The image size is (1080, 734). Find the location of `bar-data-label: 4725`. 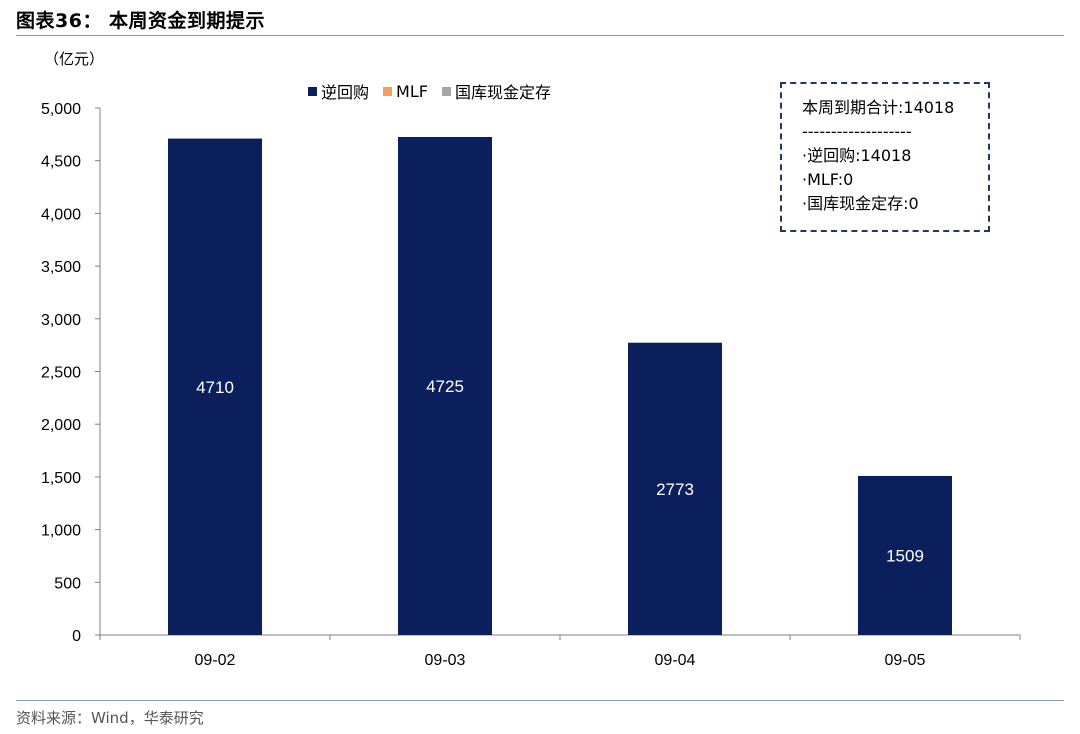

bar-data-label: 4725 is located at coordinates (445, 386).